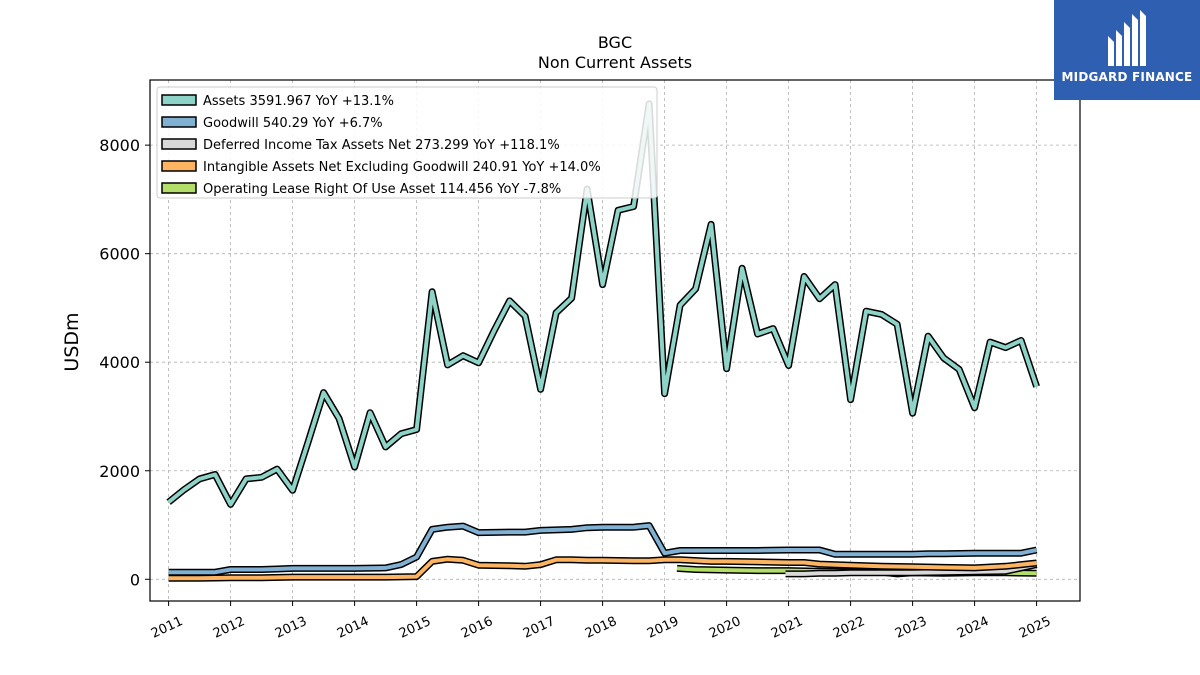  I want to click on x-tick-label: 2019, so click(663, 628).